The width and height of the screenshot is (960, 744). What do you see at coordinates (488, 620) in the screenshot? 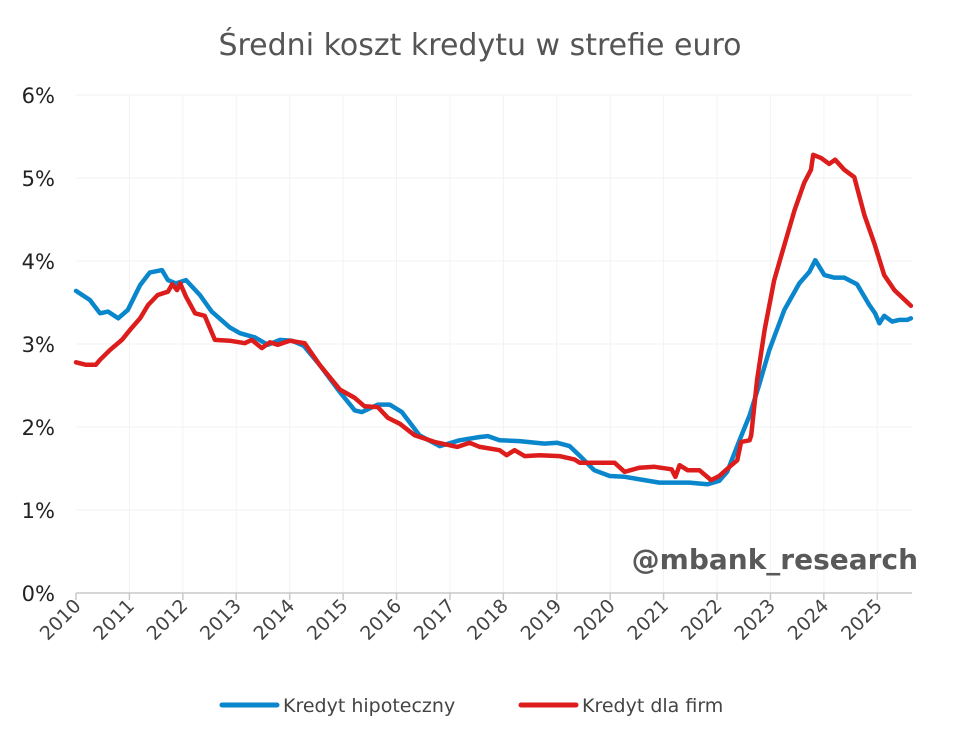
I see `x-tick-label: 2018` at bounding box center [488, 620].